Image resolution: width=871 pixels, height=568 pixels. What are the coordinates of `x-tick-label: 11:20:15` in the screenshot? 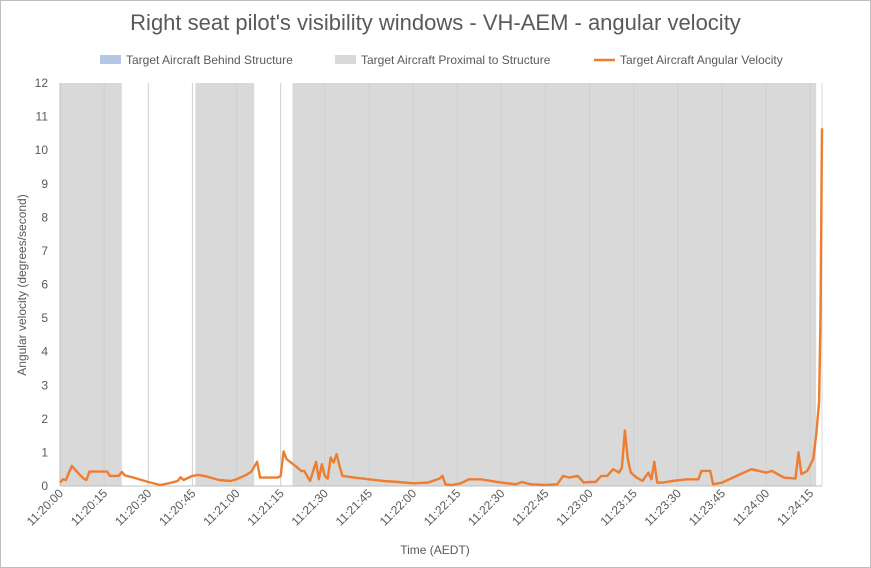 It's located at (89, 507).